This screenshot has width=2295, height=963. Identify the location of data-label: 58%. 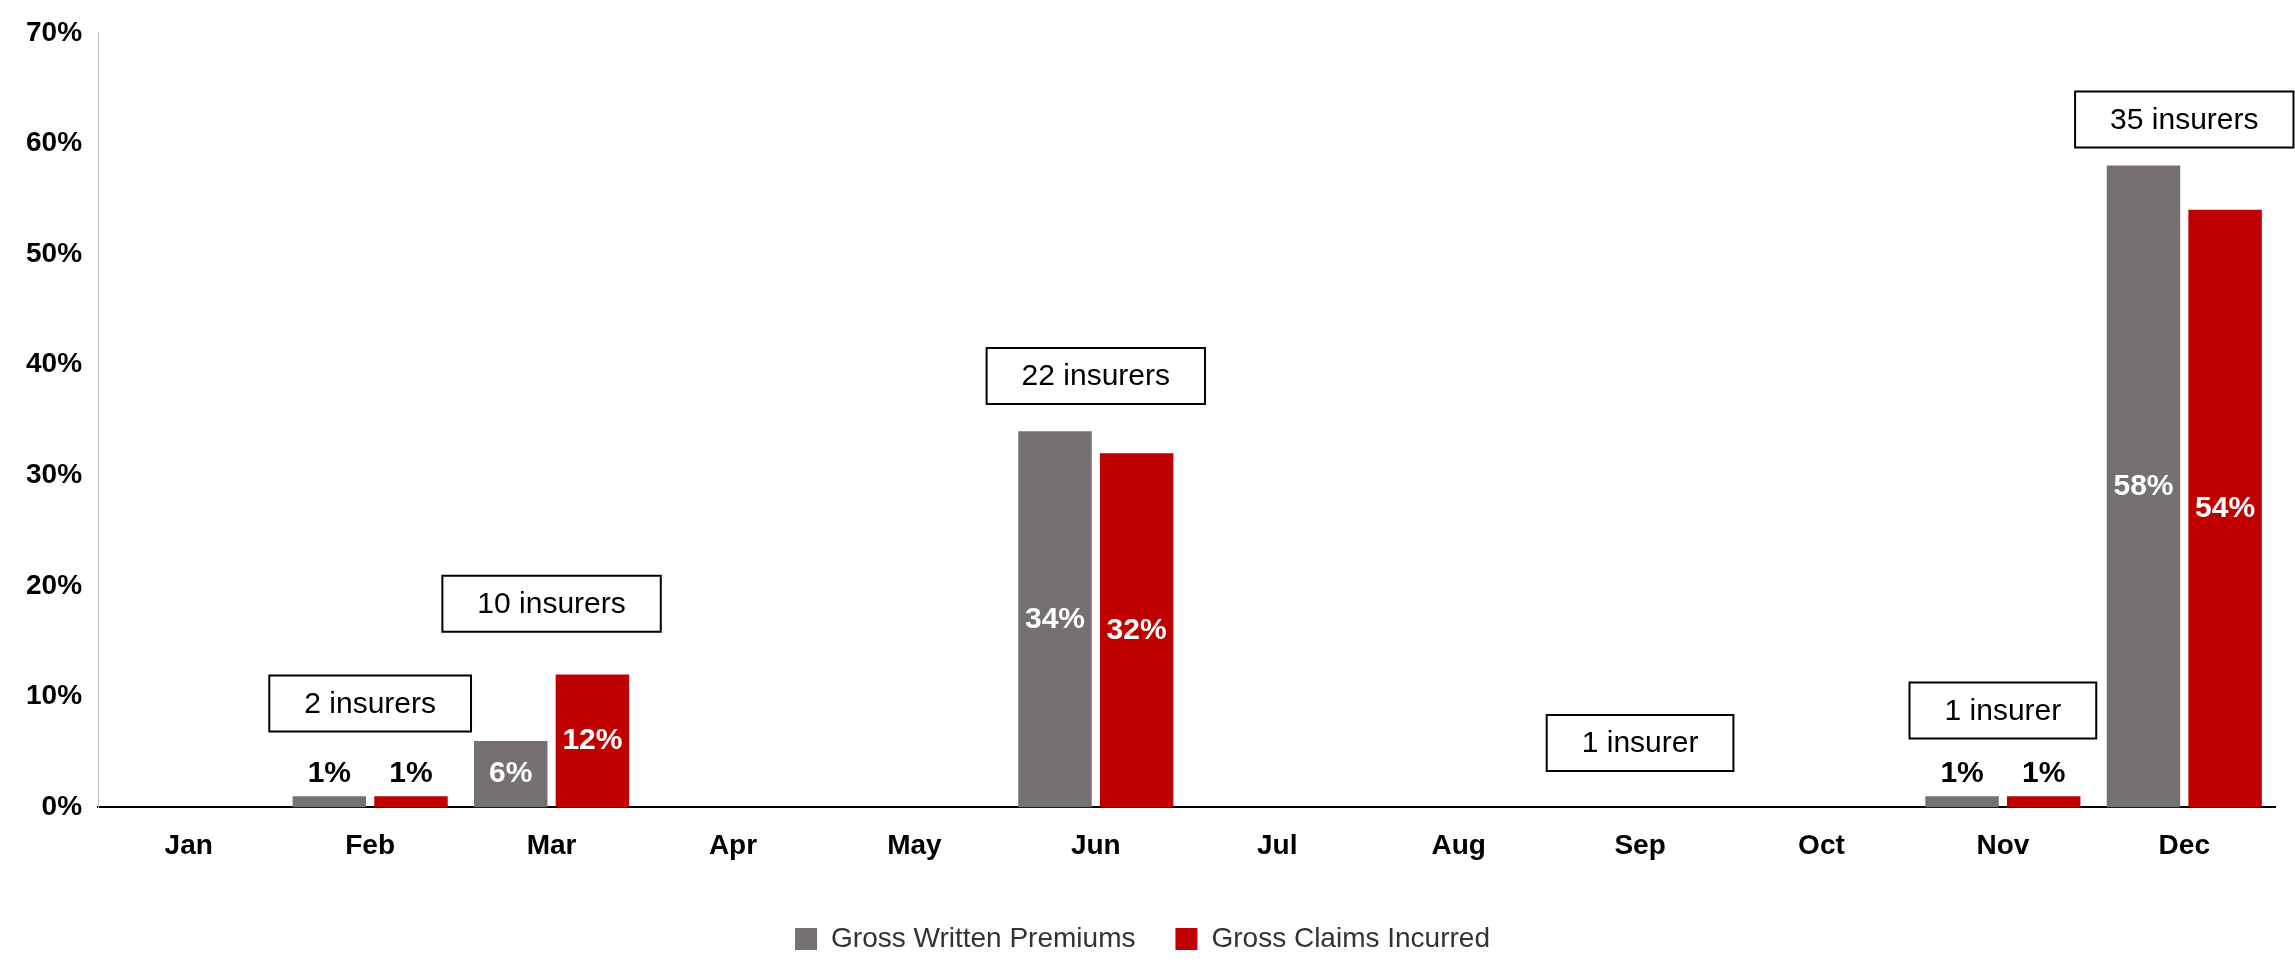
(2143, 484).